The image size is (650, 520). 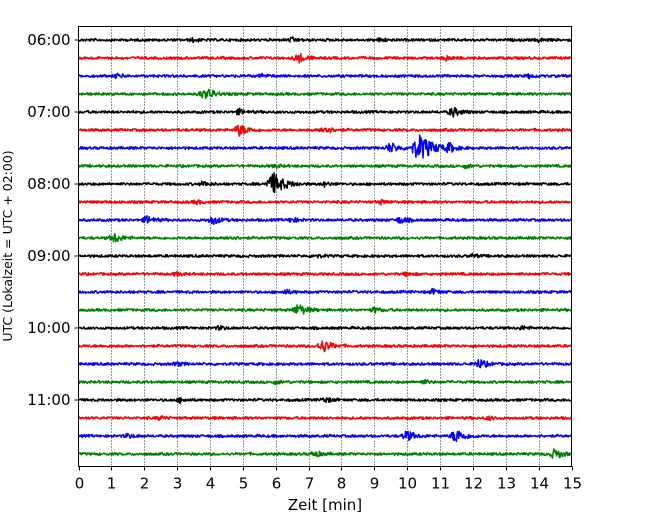 What do you see at coordinates (375, 484) in the screenshot?
I see `x-tick-label: 9` at bounding box center [375, 484].